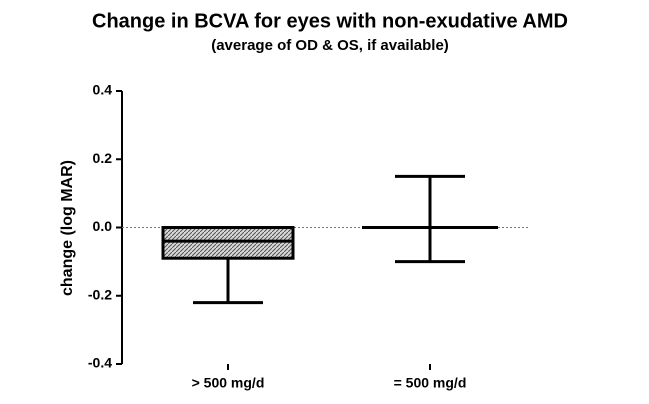  Describe the element at coordinates (100, 294) in the screenshot. I see `y-tick-label: -0.2` at that location.